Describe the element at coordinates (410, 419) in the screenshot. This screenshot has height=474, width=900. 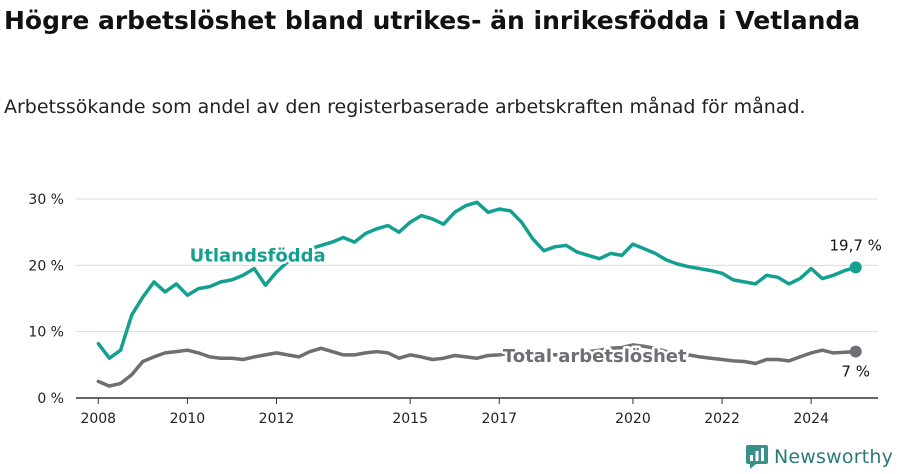
I see `x-tick-label: 2015` at that location.